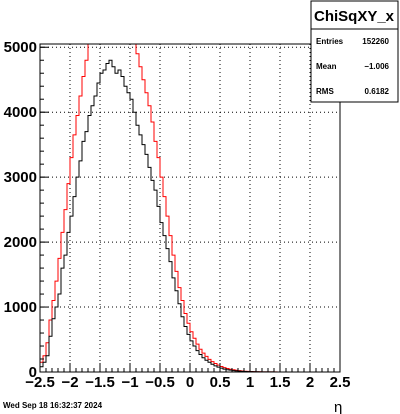 Image resolution: width=400 pixels, height=414 pixels. Describe the element at coordinates (377, 91) in the screenshot. I see `stats-rms-value: 0.6182` at that location.